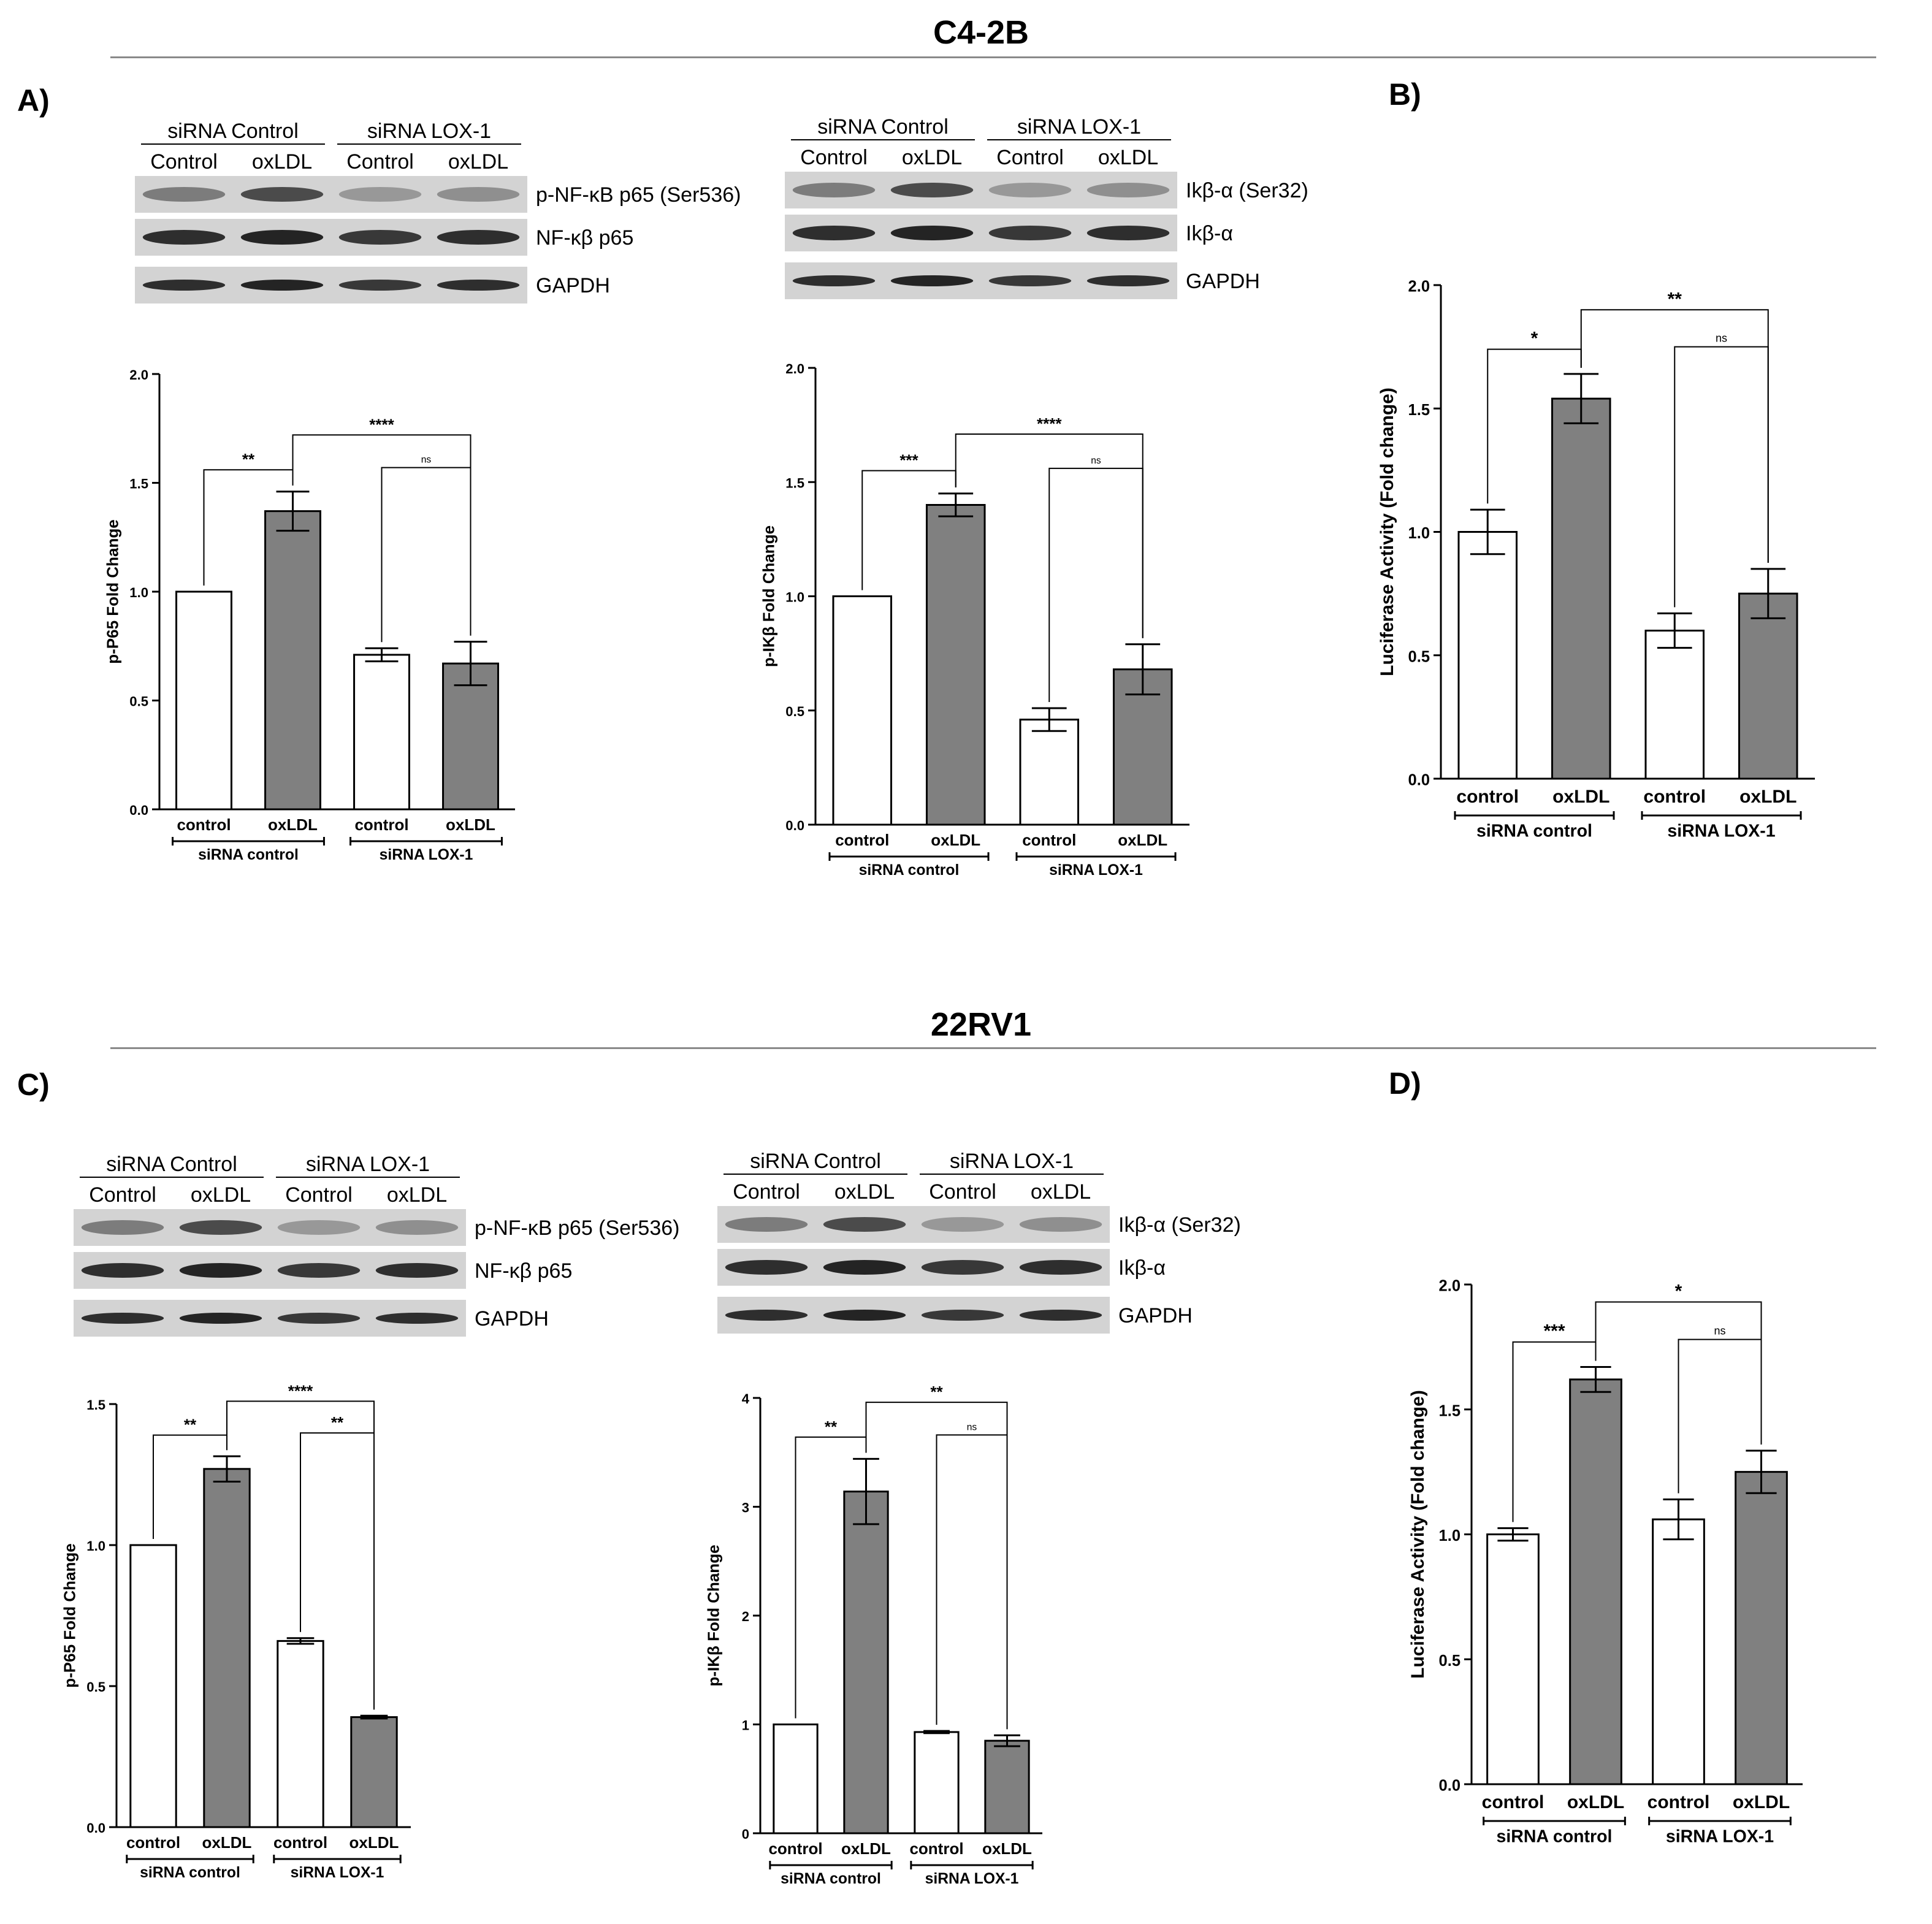 The height and width of the screenshot is (1924, 1932). What do you see at coordinates (1223, 281) in the screenshot?
I see `blot-band-label: GAPDH` at bounding box center [1223, 281].